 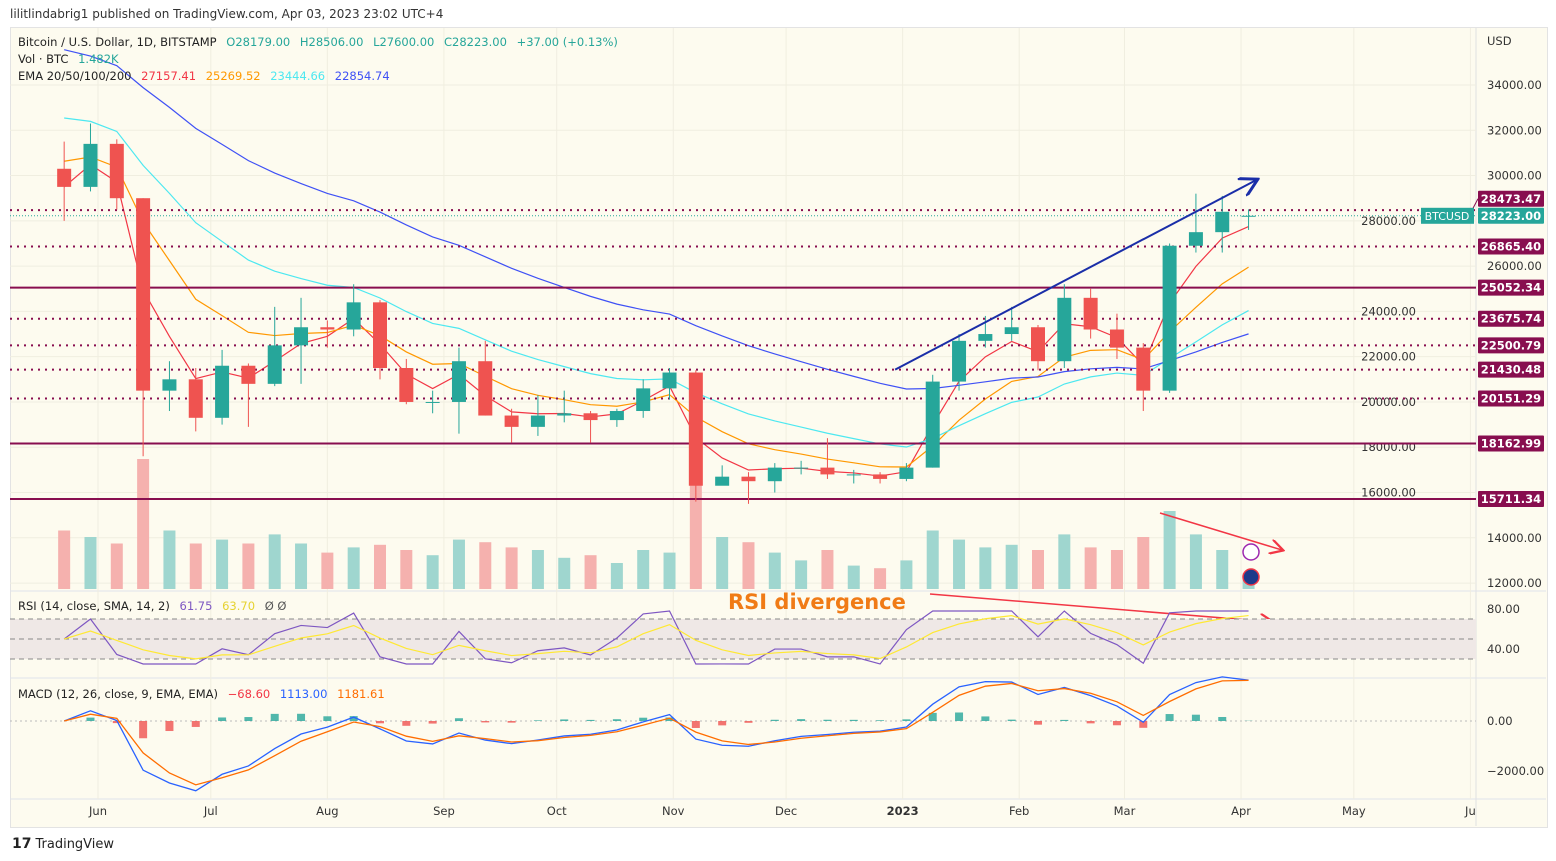 I want to click on tradingview-logo-text: TradingView, so click(x=75, y=844).